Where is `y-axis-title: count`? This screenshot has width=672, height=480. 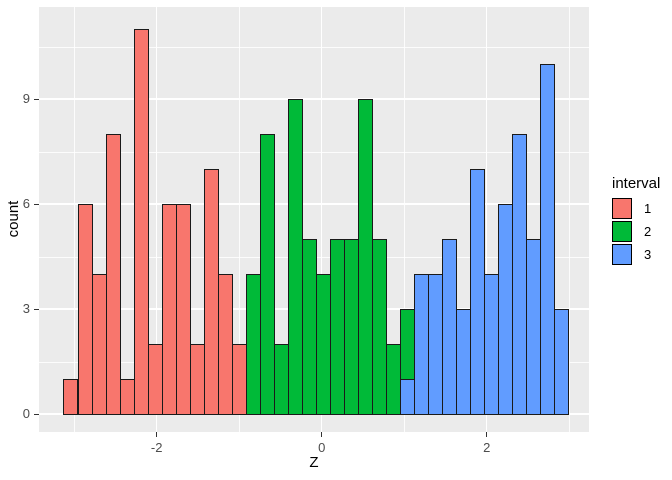
y-axis-title: count is located at coordinates (13, 219).